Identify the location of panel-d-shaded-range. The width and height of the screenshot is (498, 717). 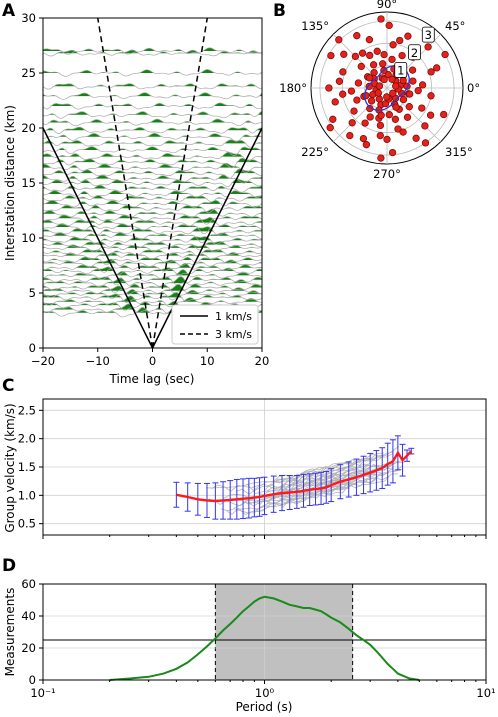
(284, 632).